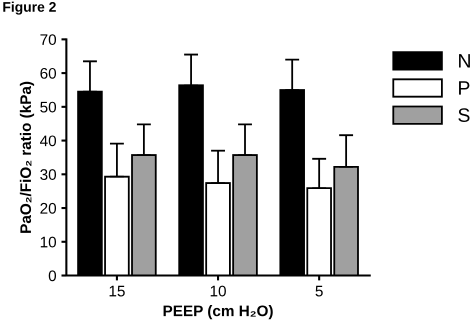 Image resolution: width=474 pixels, height=328 pixels. What do you see at coordinates (48, 40) in the screenshot?
I see `y-tick-label: 70` at bounding box center [48, 40].